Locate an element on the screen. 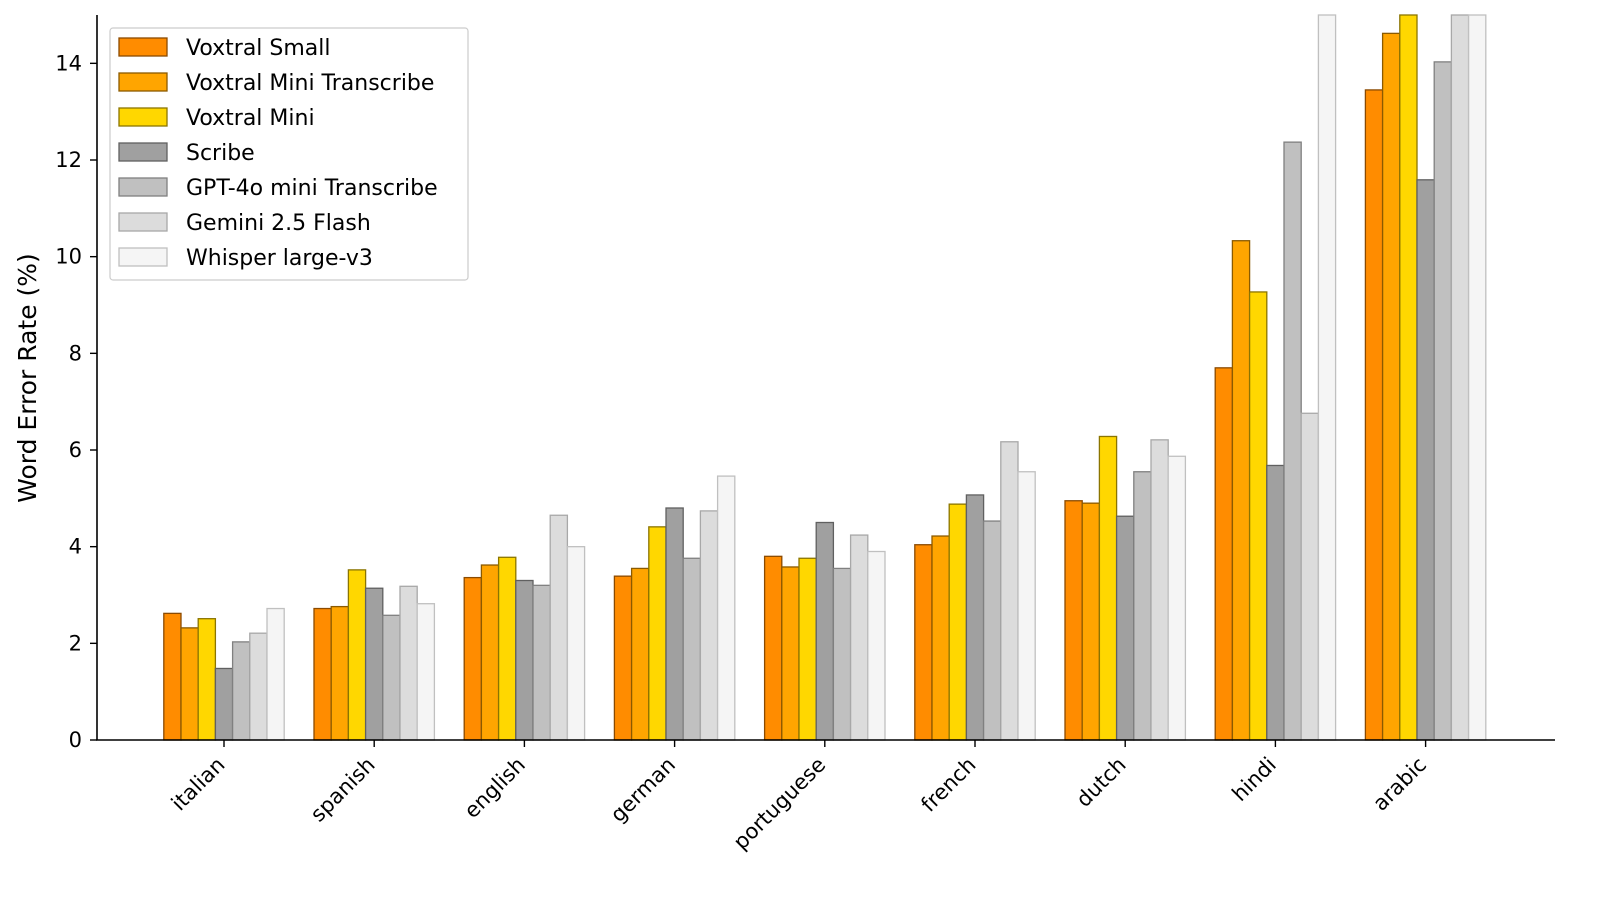 The width and height of the screenshot is (1600, 904). legend-label: Gemini 2.5 Flash is located at coordinates (278, 223).